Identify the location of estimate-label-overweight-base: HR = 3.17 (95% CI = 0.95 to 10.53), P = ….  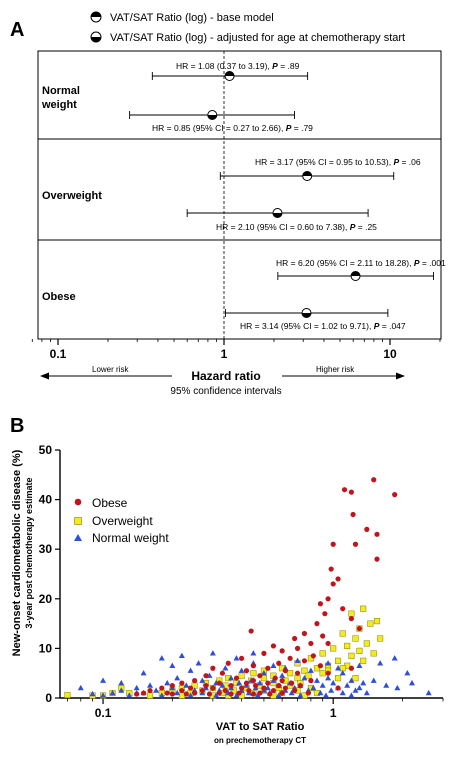
(338, 162).